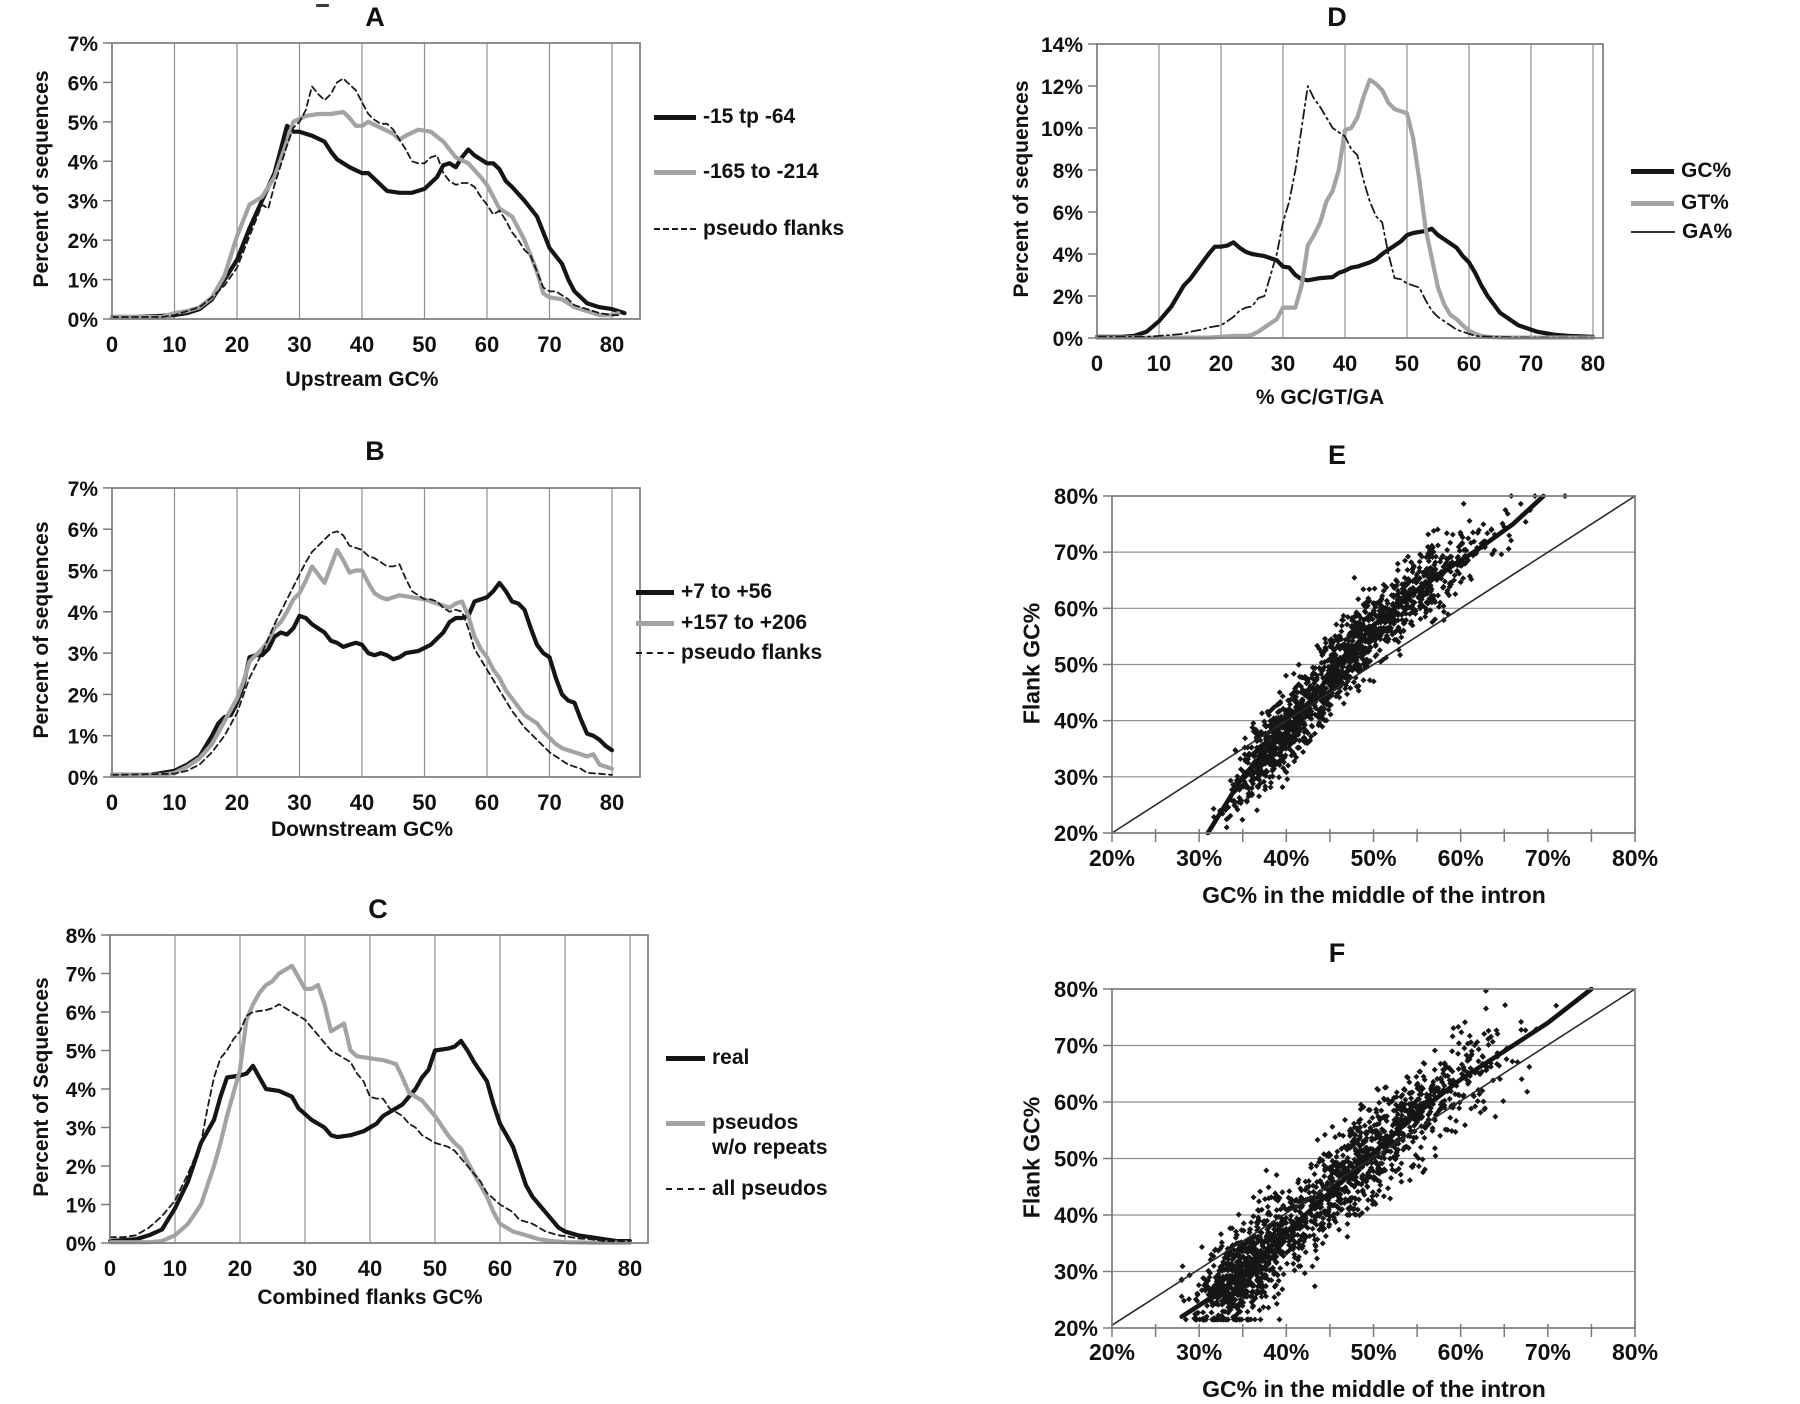 This screenshot has width=1800, height=1404. What do you see at coordinates (1062, 45) in the screenshot?
I see `y-tick-label: 14%` at bounding box center [1062, 45].